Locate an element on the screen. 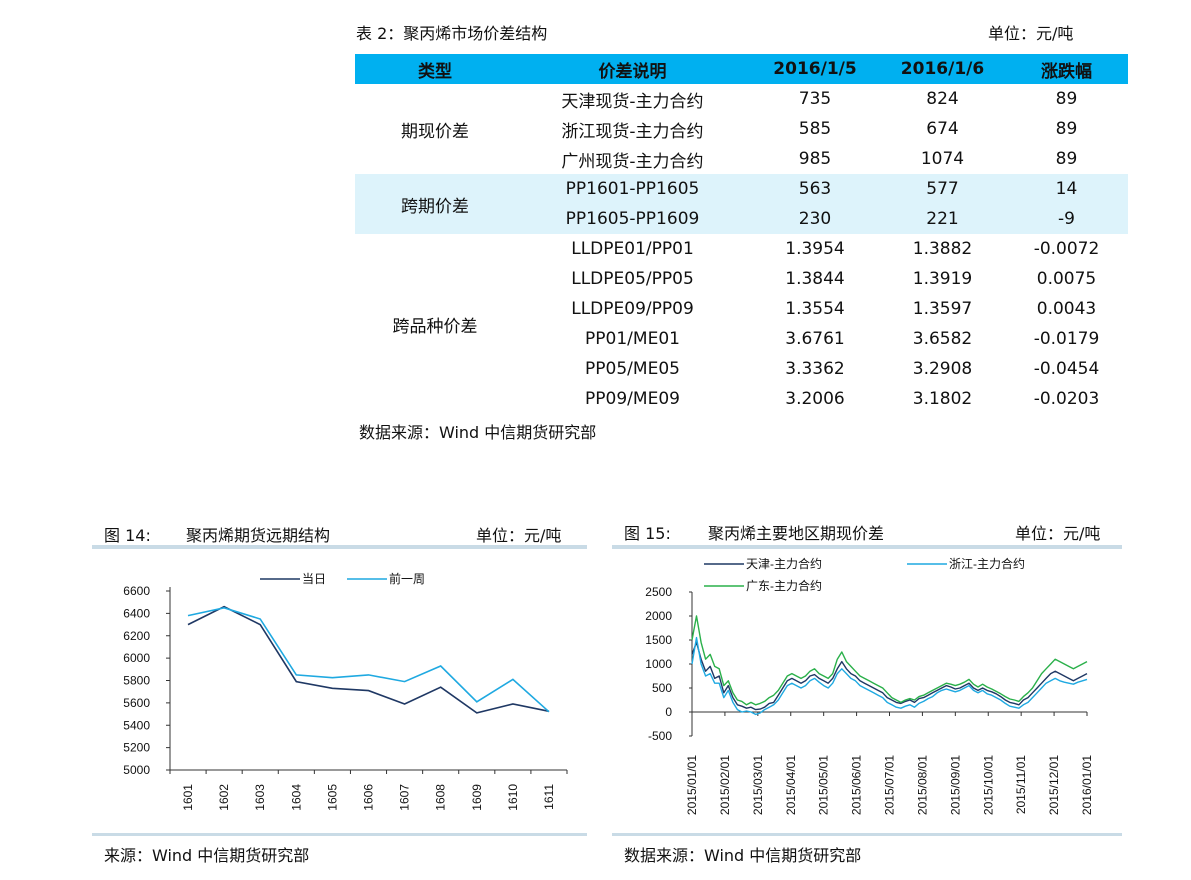 The width and height of the screenshot is (1191, 880). x-tick-label: 2016/01/01 is located at coordinates (1087, 785).